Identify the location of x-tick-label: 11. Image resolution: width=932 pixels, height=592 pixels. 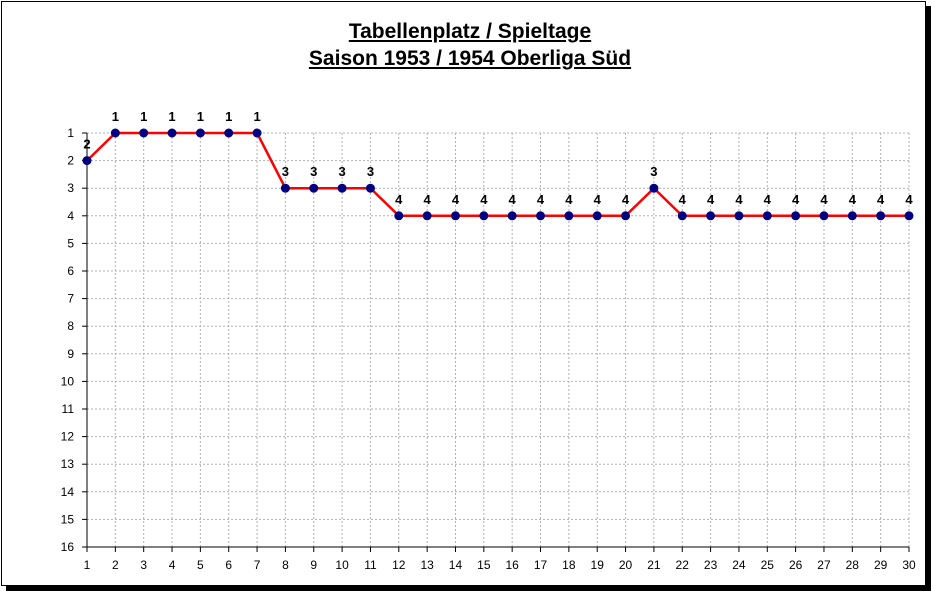
(370, 565).